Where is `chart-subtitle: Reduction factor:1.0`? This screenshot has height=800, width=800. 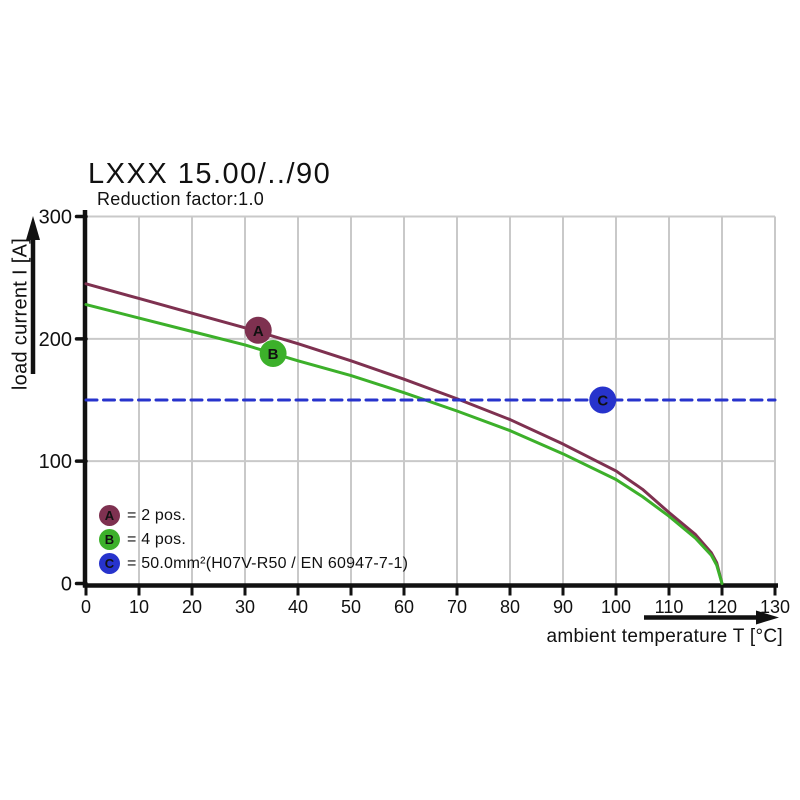 chart-subtitle: Reduction factor:1.0 is located at coordinates (181, 199).